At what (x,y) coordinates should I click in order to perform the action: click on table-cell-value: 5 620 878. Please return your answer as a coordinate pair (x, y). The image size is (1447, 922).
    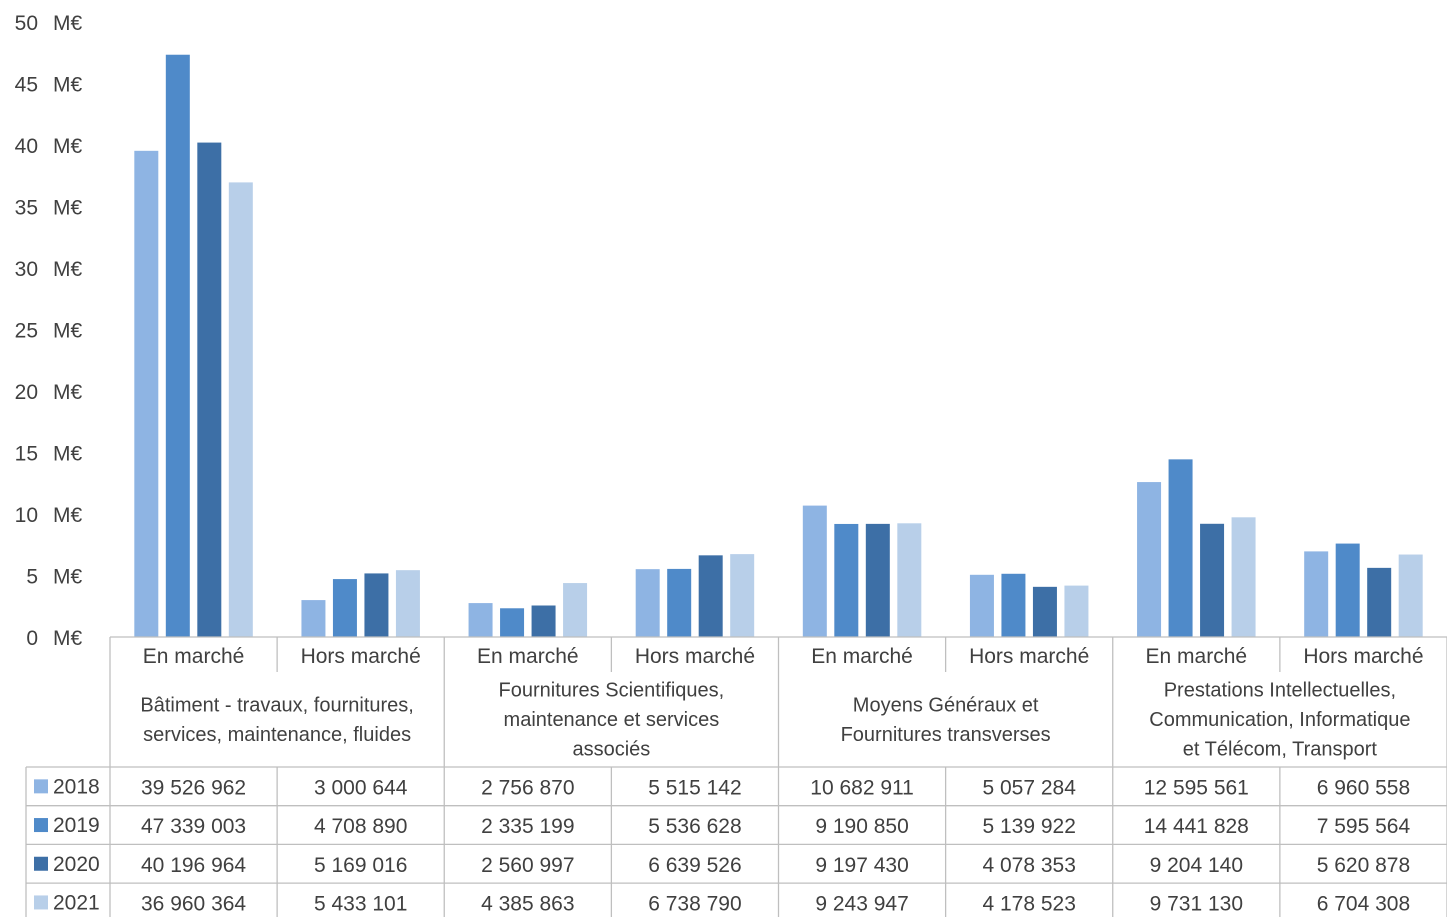
    Looking at the image, I should click on (1363, 865).